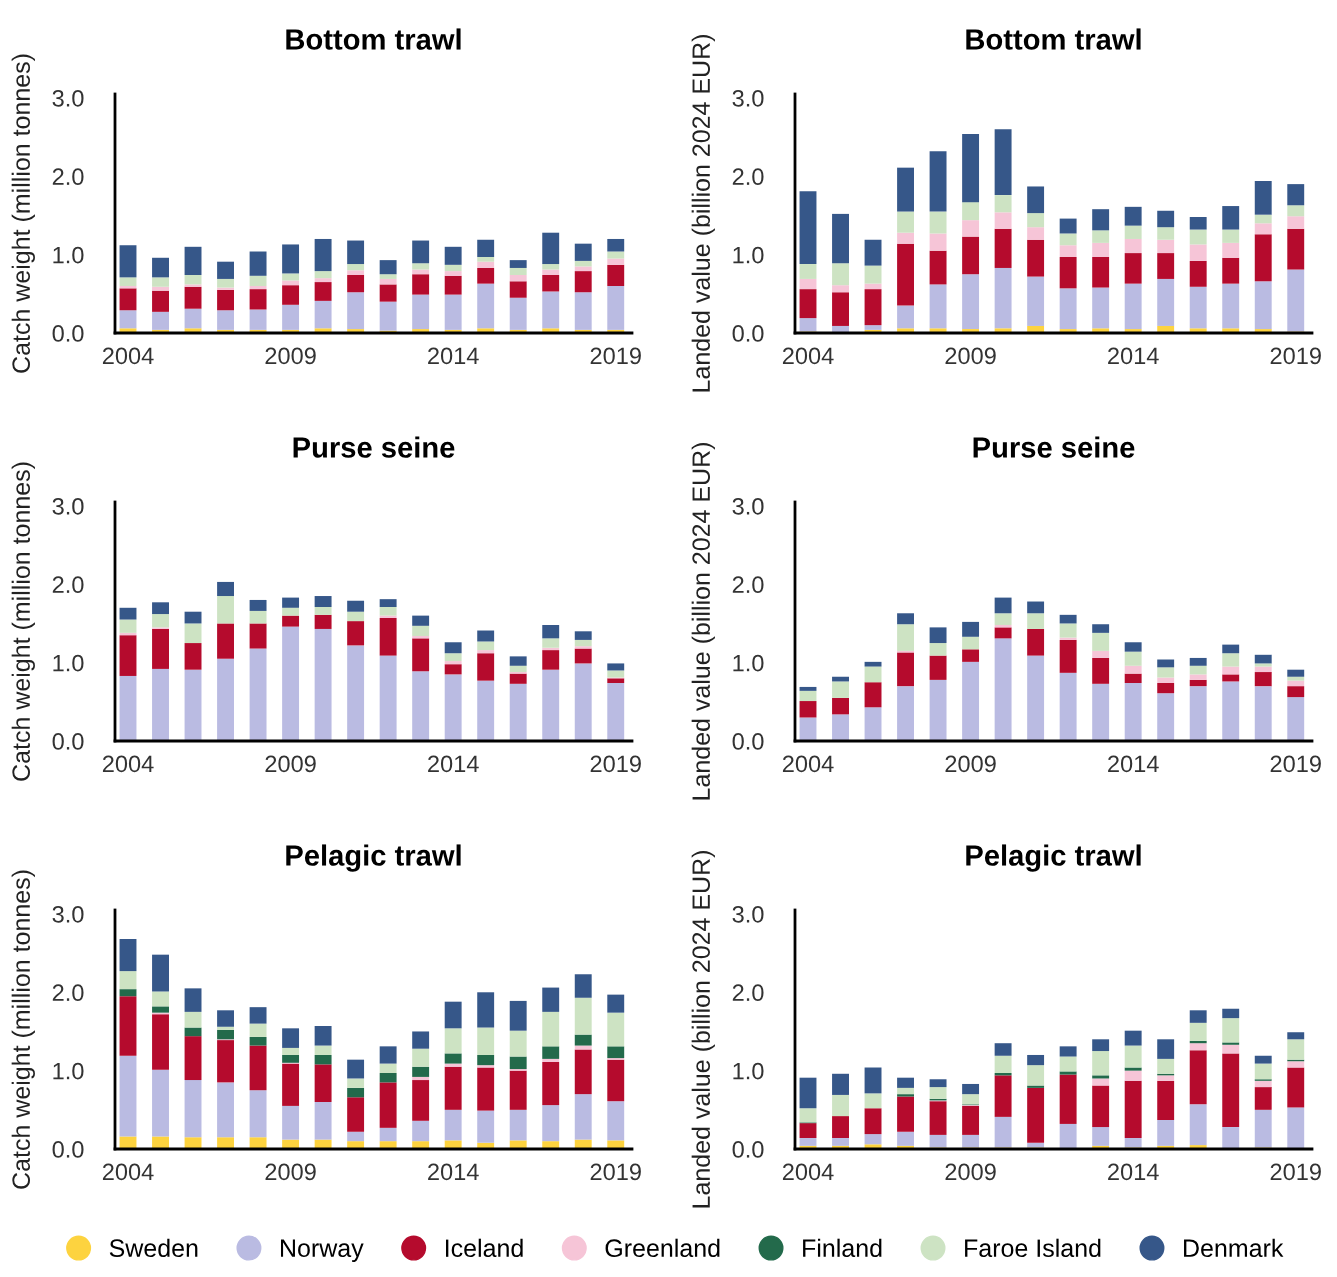 This screenshot has height=1277, width=1337. Describe the element at coordinates (662, 1248) in the screenshot. I see `legend-label: Greenland` at that location.